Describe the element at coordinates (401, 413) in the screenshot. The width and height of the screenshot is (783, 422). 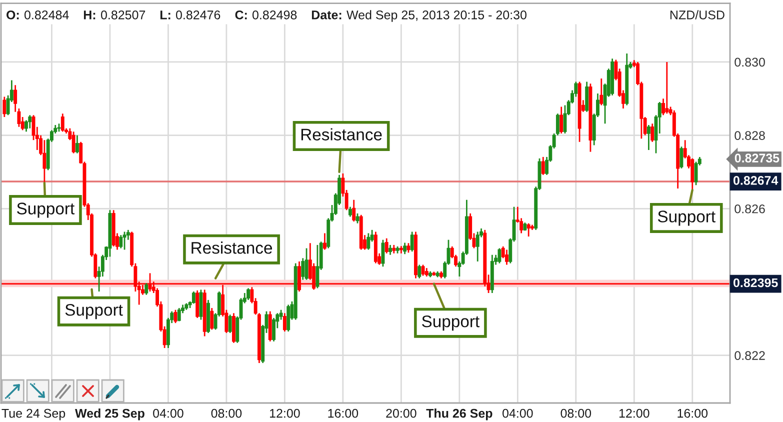
I see `x-tick-label: 20:00` at that location.